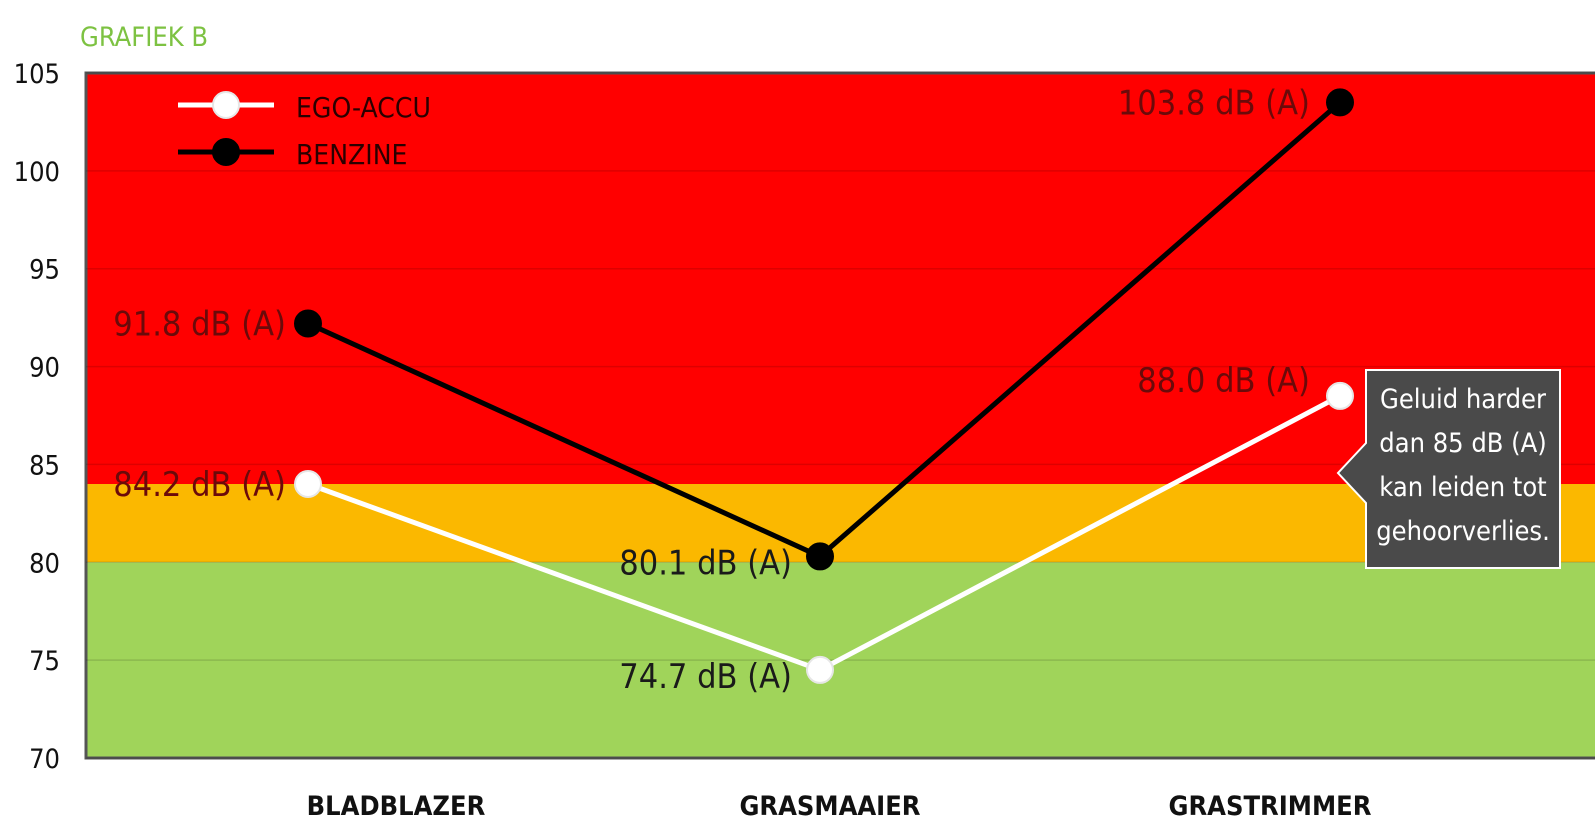  I want to click on y-tick-label: 70, so click(44, 759).